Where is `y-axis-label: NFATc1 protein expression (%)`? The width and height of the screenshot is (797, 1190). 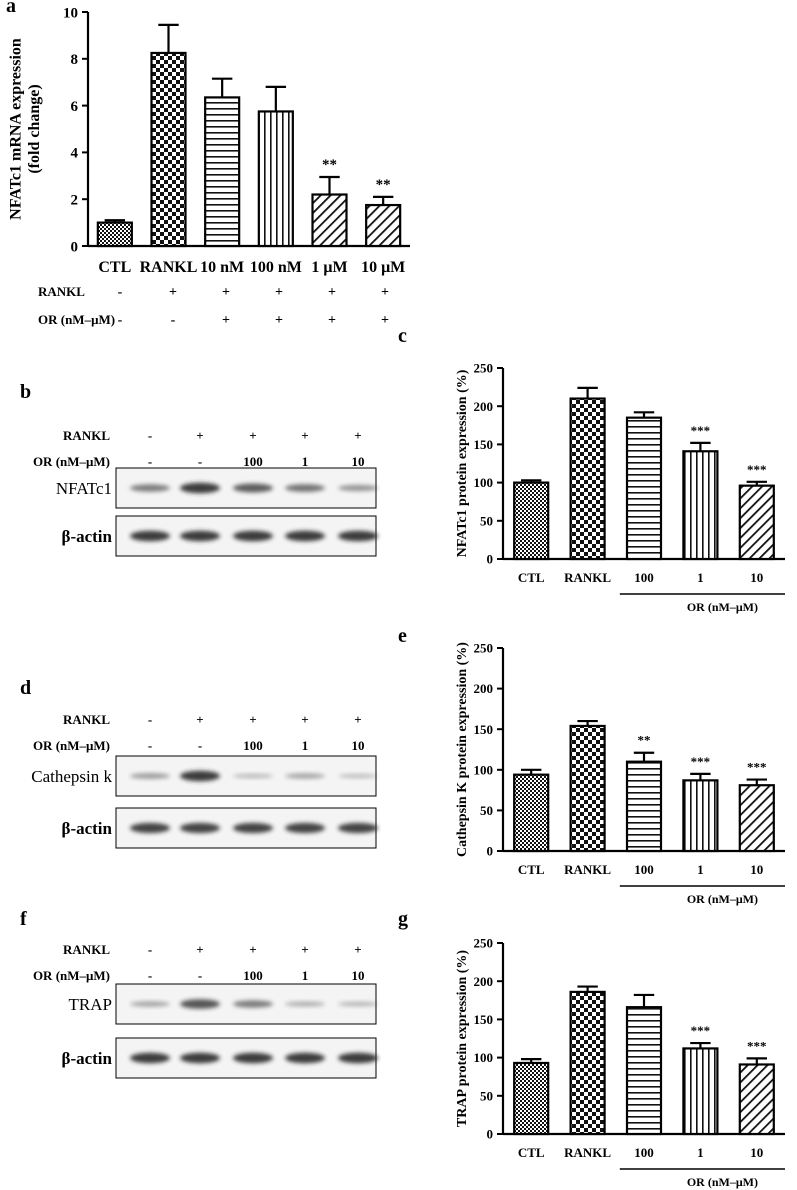 y-axis-label: NFATc1 protein expression (%) is located at coordinates (462, 463).